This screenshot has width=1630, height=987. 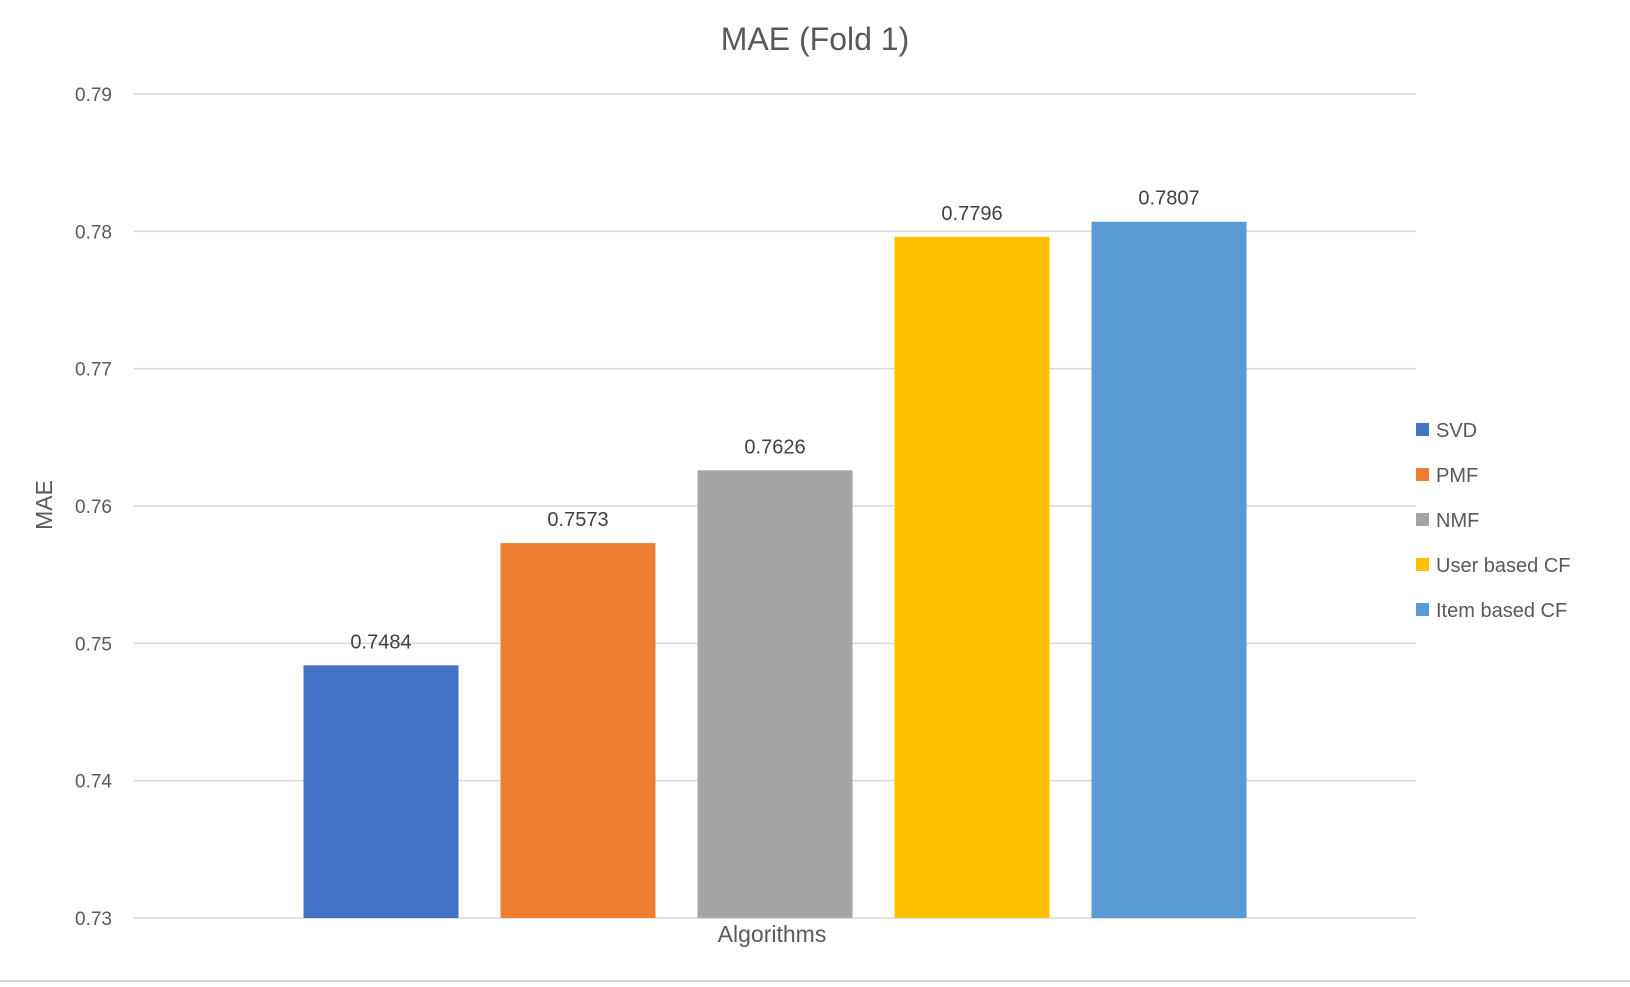 What do you see at coordinates (93, 232) in the screenshot?
I see `y-tick-label: 0.78` at bounding box center [93, 232].